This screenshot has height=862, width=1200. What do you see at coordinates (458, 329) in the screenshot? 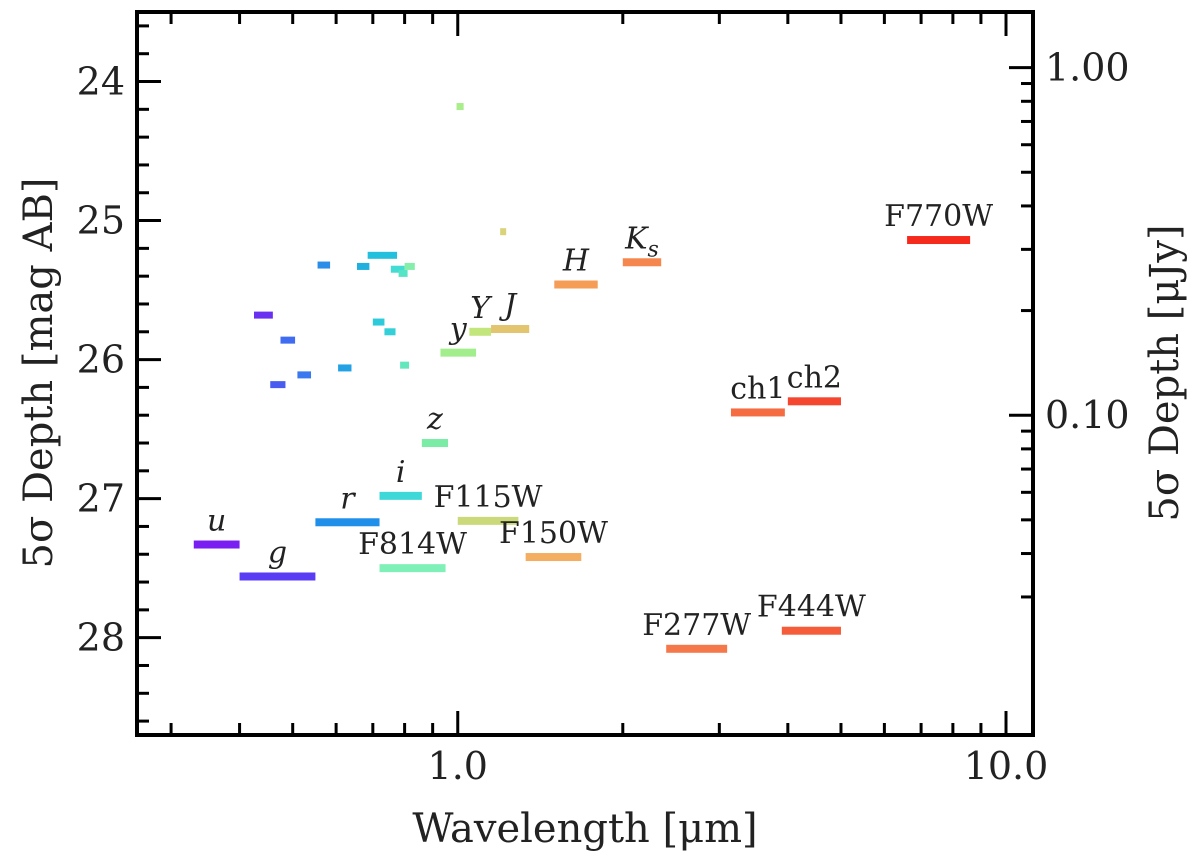
I see `band-label-y: y` at bounding box center [458, 329].